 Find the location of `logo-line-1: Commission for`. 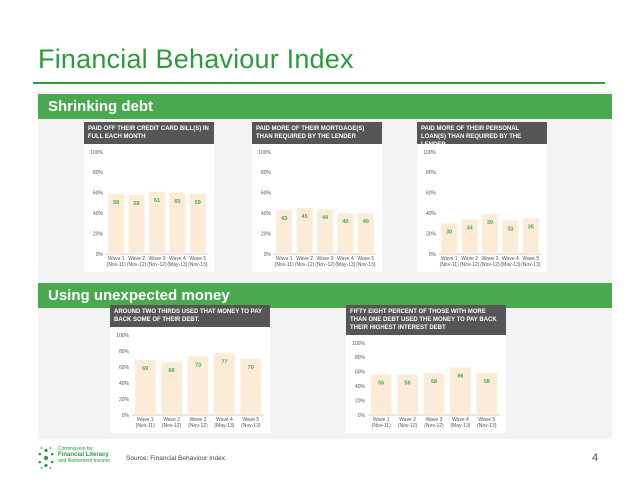

logo-line-1: Commission for is located at coordinates (75, 449).